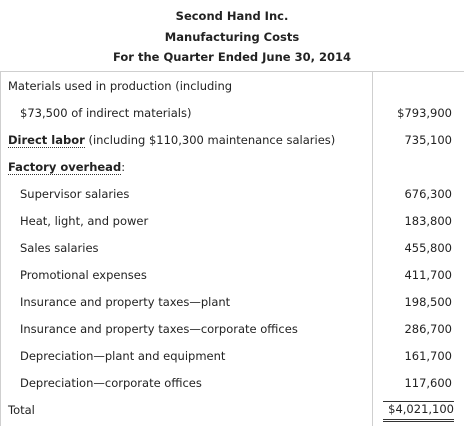  Describe the element at coordinates (59, 248) in the screenshot. I see `overhead-item-label: Sales salaries` at that location.